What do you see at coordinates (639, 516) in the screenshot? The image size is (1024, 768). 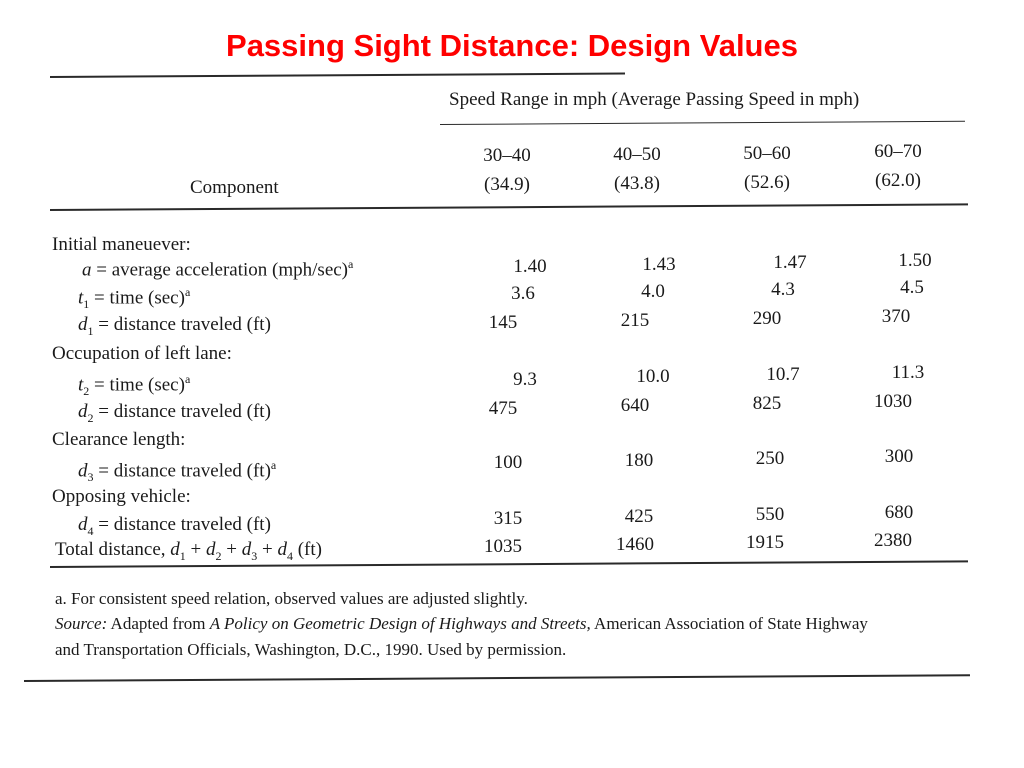 I see `cell: 425` at bounding box center [639, 516].